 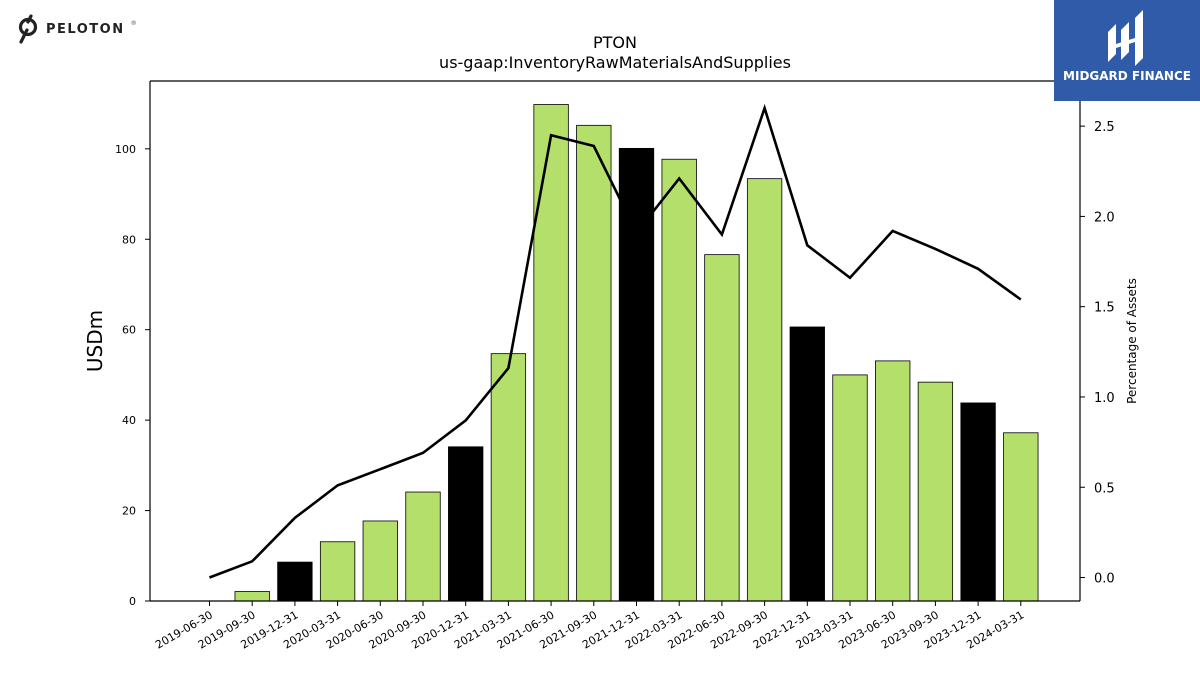 I want to click on midgard-finance-badge: MIDGARD FINANCE, so click(x=1127, y=50).